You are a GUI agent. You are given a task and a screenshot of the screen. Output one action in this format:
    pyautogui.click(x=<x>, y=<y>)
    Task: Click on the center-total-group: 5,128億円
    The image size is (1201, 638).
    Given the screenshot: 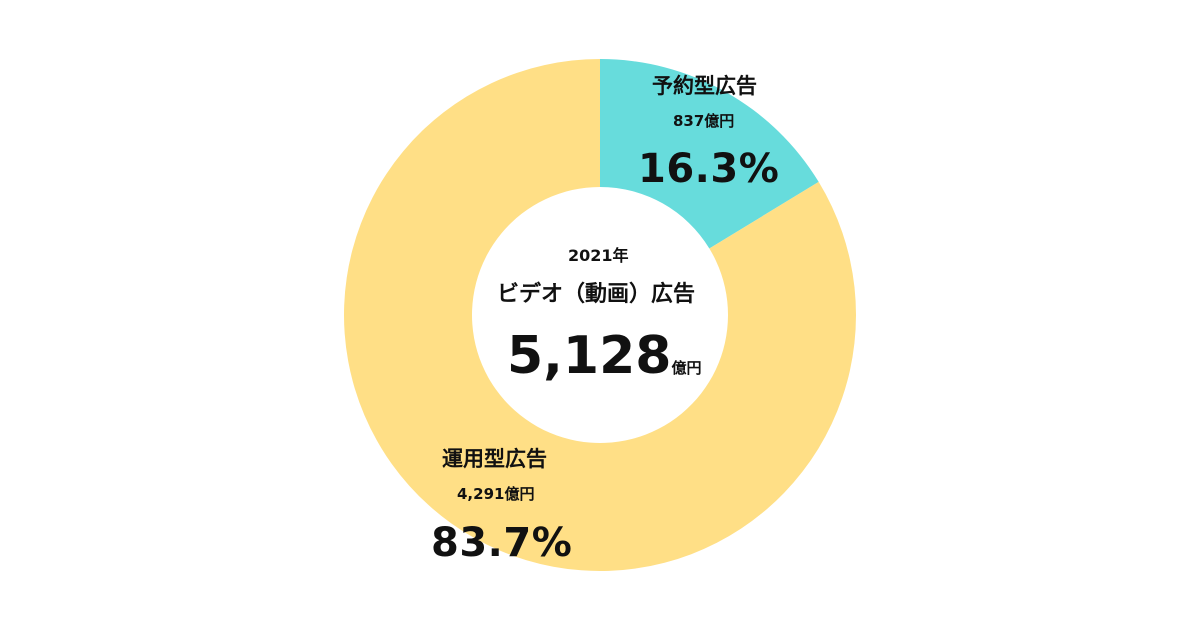 What is the action you would take?
    pyautogui.click(x=604, y=356)
    